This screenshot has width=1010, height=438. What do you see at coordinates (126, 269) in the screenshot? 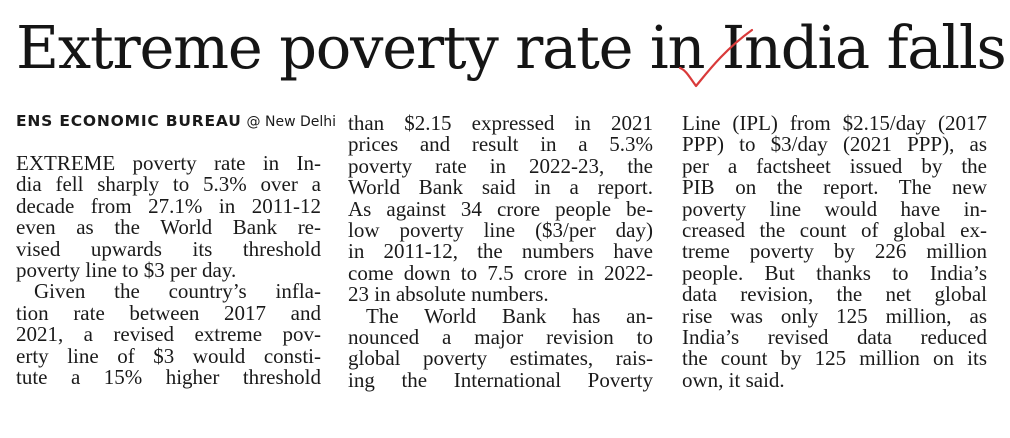
I see `text-line: poverty line to $3 per day.` at bounding box center [126, 269].